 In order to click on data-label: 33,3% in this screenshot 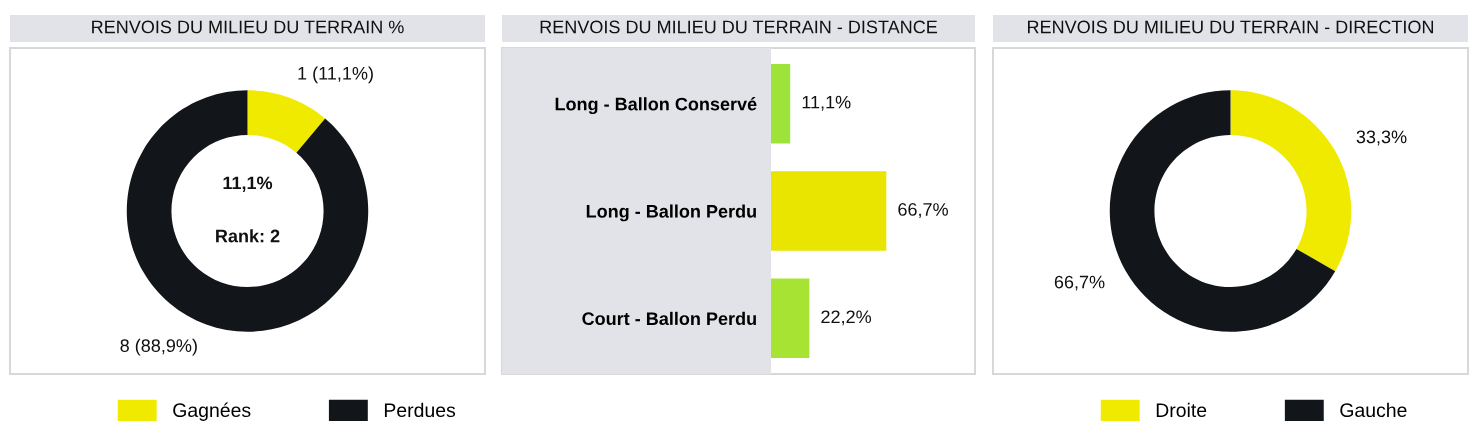, I will do `click(1381, 138)`.